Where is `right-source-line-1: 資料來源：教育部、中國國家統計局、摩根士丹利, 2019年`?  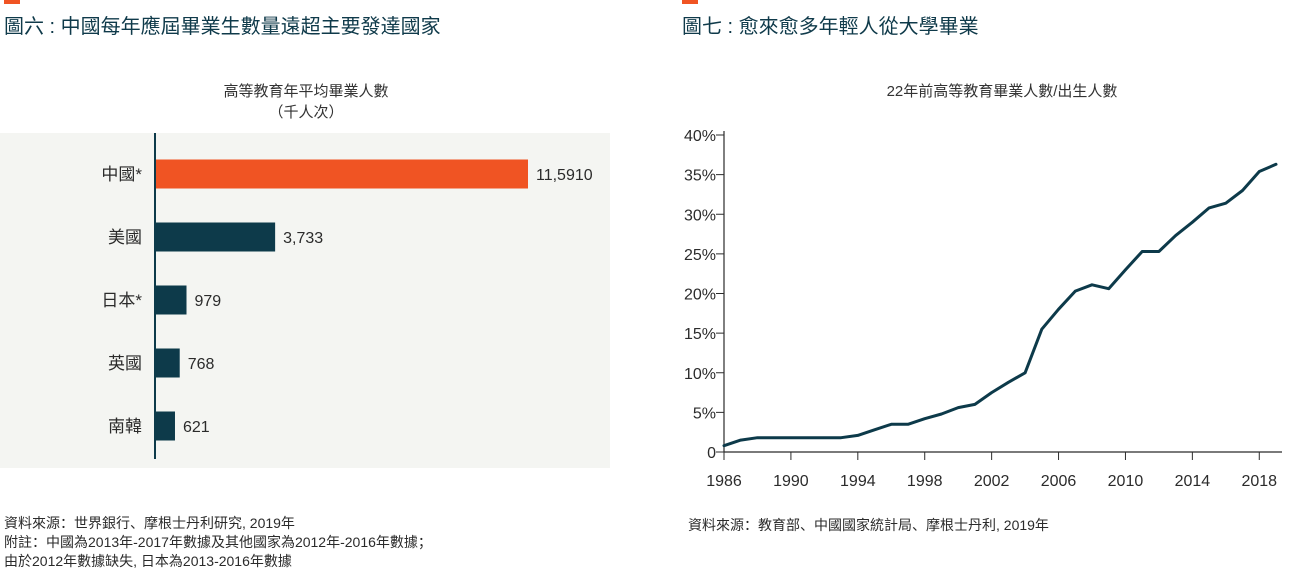
right-source-line-1: 資料來源：教育部、中國國家統計局、摩根士丹利, 2019年 is located at coordinates (868, 525).